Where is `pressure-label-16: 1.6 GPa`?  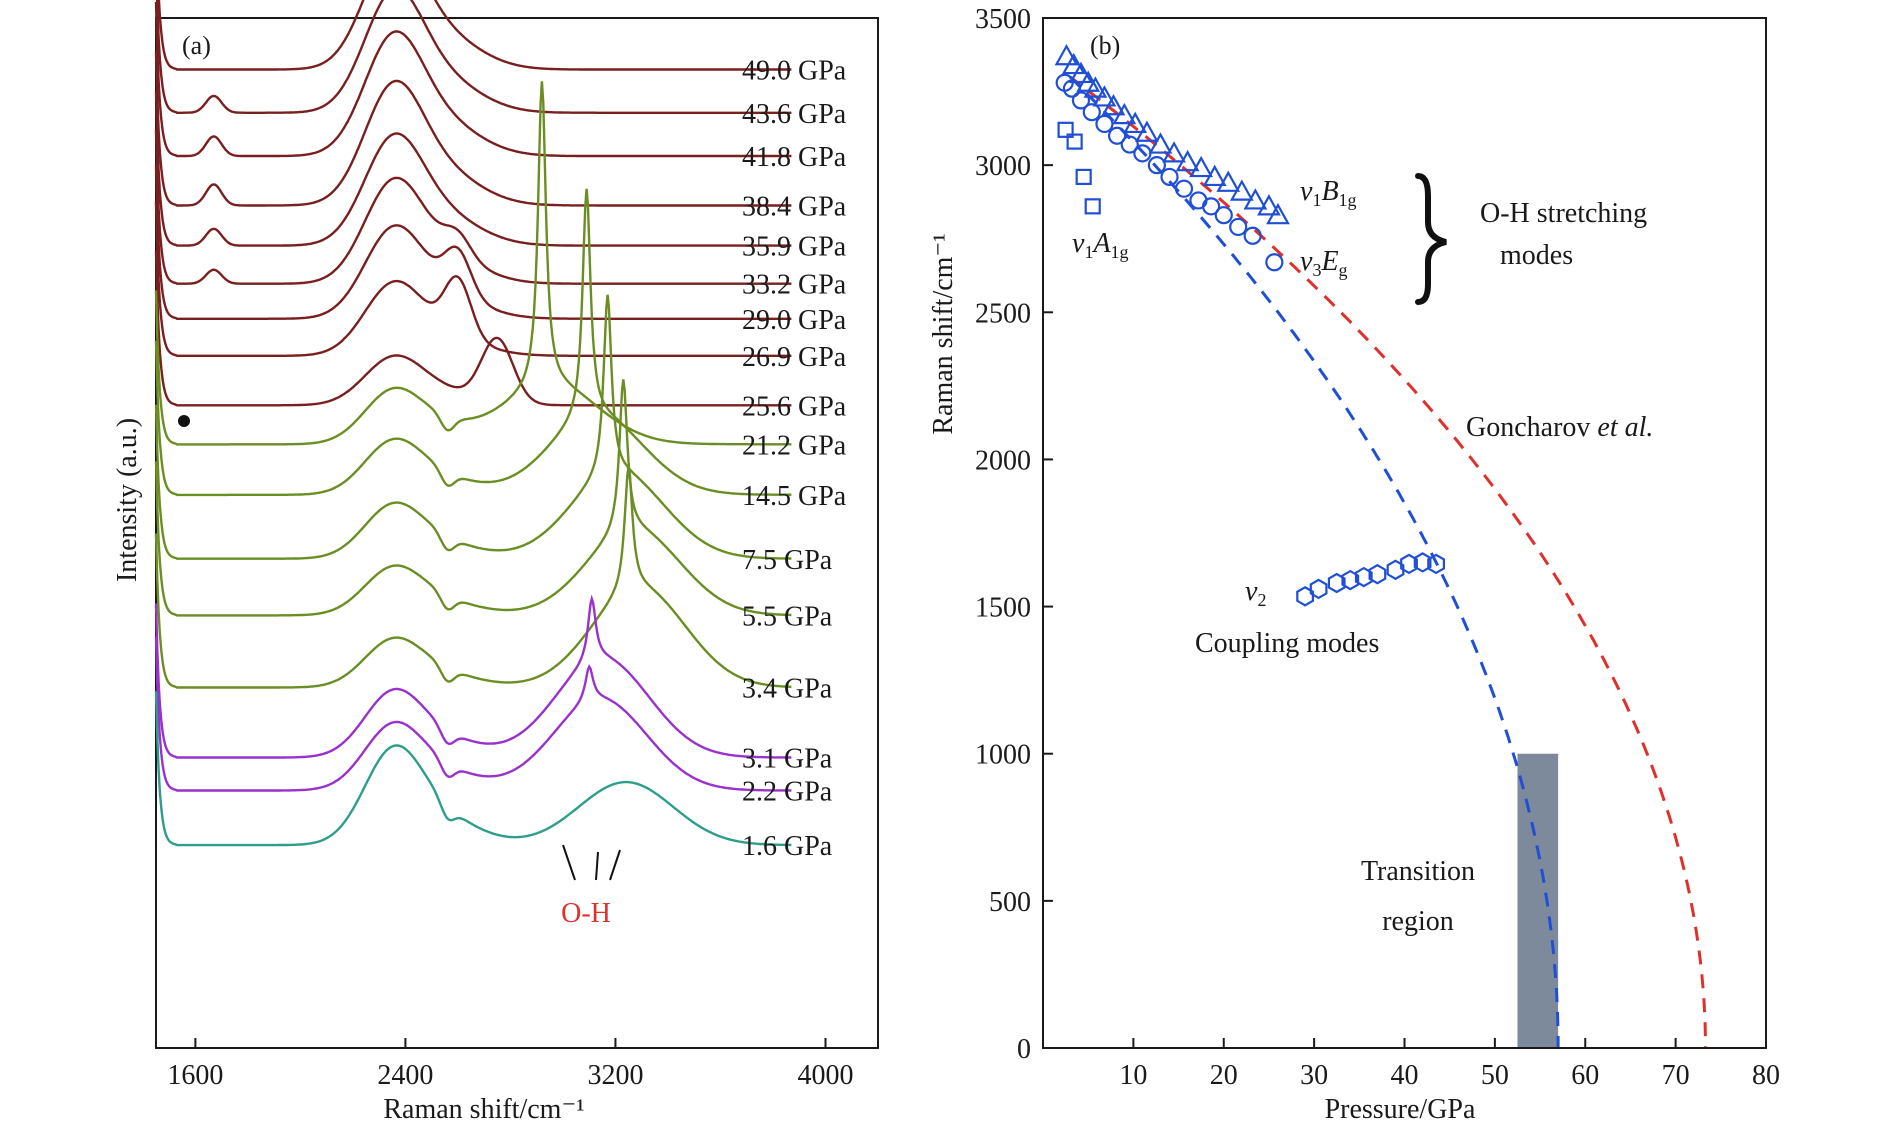
pressure-label-16: 1.6 GPa is located at coordinates (787, 846).